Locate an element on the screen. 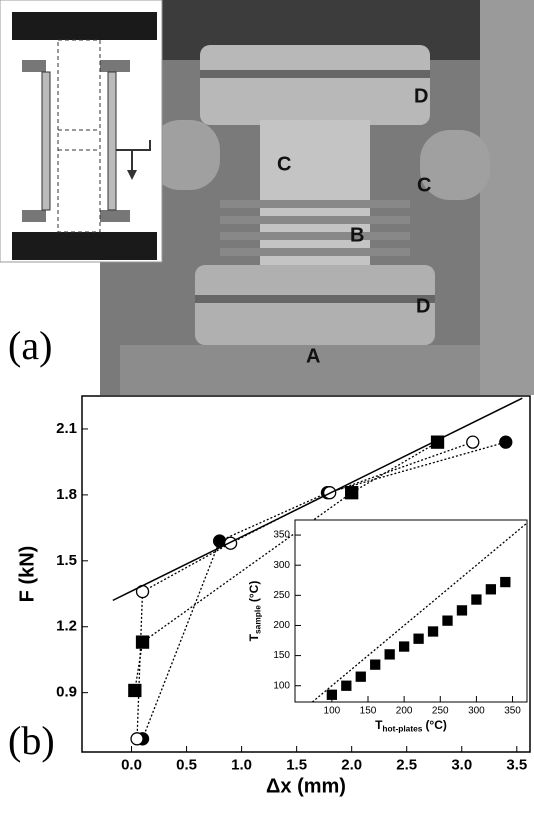 This screenshot has height=816, width=534. x-tick-label: 2.5 is located at coordinates (406, 764).